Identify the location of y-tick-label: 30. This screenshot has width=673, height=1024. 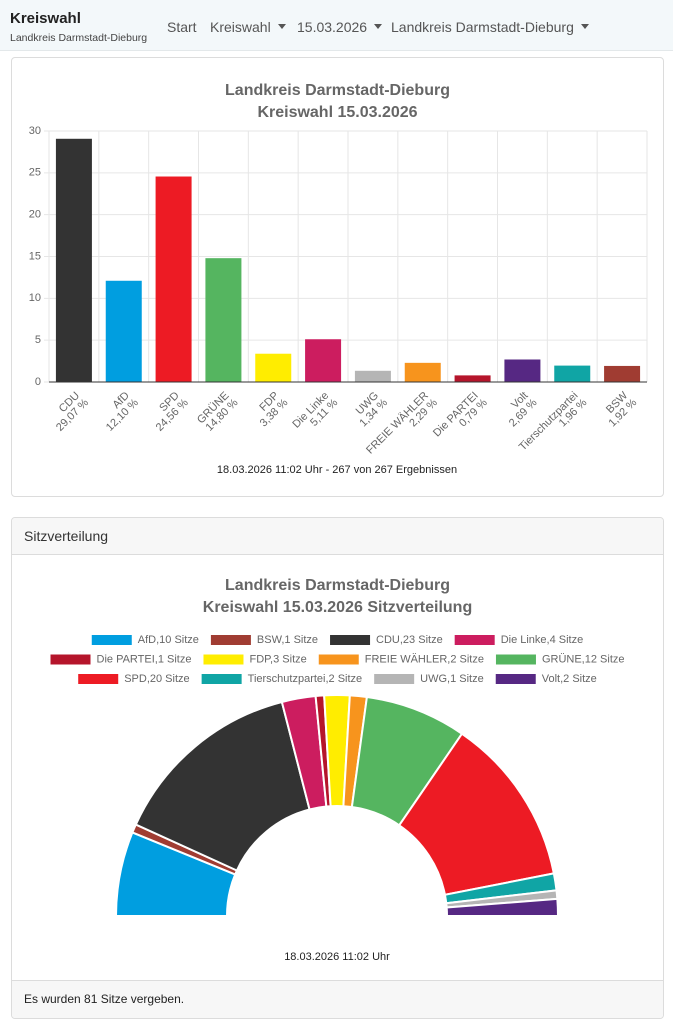
(35, 131).